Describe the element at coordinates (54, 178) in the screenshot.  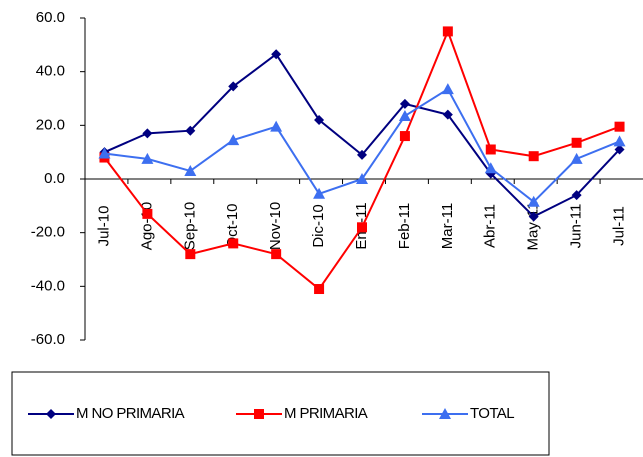
I see `y-tick-label: 0.0` at that location.